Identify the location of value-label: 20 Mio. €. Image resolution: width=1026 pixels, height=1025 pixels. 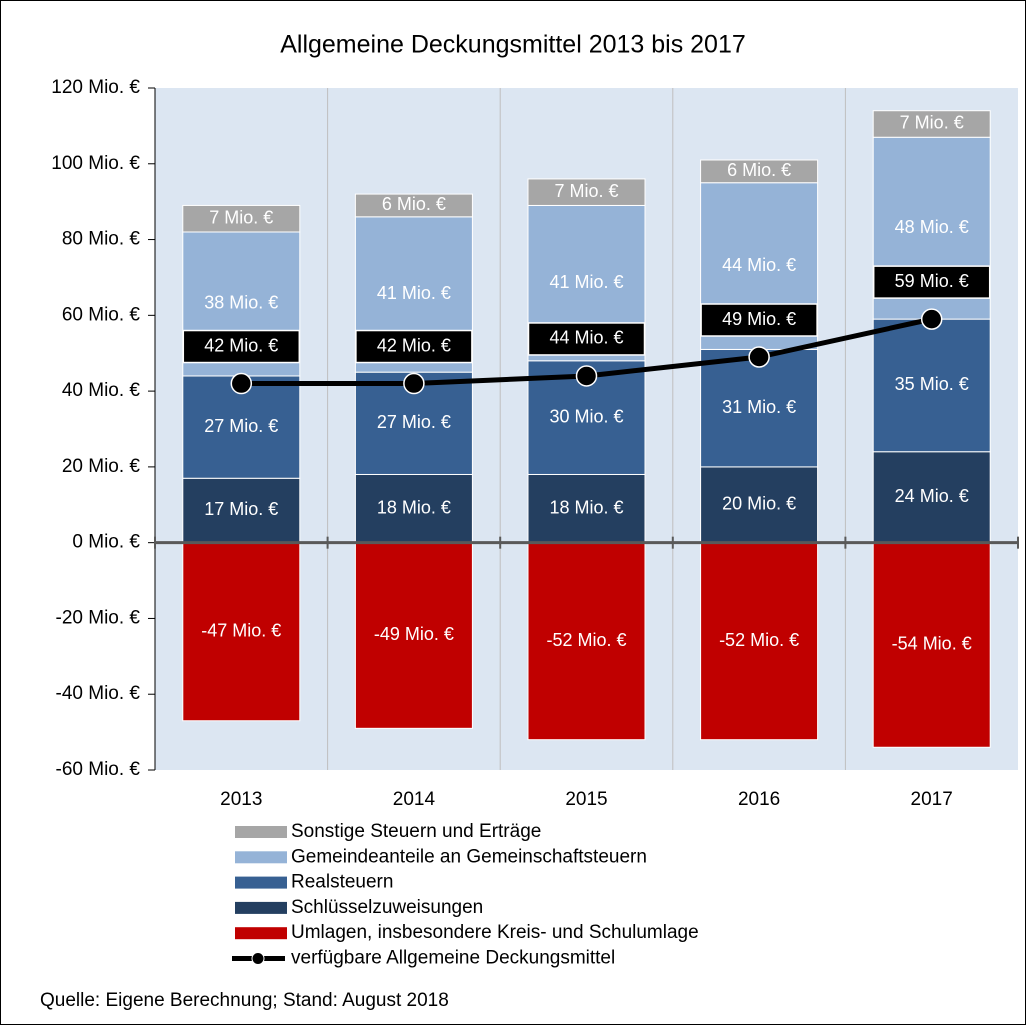
(759, 504).